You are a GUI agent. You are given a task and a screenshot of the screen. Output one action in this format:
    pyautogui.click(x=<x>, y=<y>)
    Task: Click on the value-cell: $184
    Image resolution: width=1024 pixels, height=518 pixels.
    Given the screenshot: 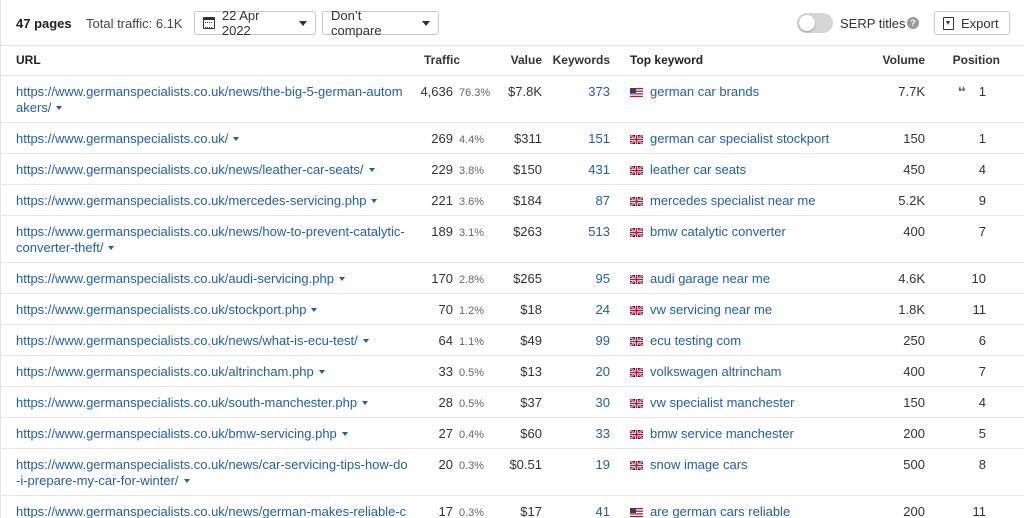 What is the action you would take?
    pyautogui.click(x=518, y=200)
    